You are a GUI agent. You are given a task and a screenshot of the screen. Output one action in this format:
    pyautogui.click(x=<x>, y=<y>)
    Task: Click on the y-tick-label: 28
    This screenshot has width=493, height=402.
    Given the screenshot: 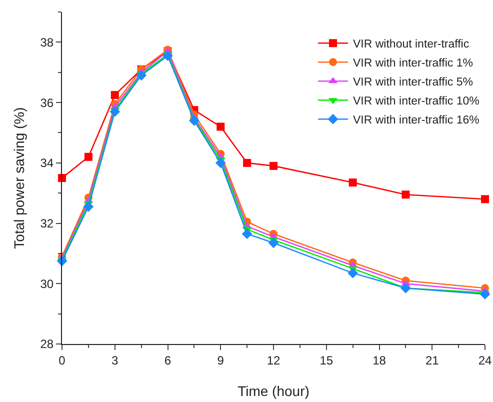 What is the action you would take?
    pyautogui.click(x=47, y=344)
    